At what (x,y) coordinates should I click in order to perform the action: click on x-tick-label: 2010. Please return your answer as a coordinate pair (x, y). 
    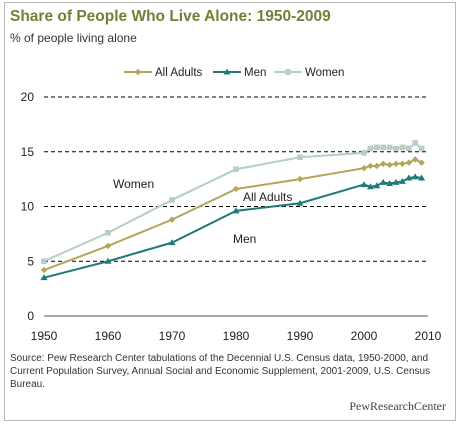
    Looking at the image, I should click on (428, 336).